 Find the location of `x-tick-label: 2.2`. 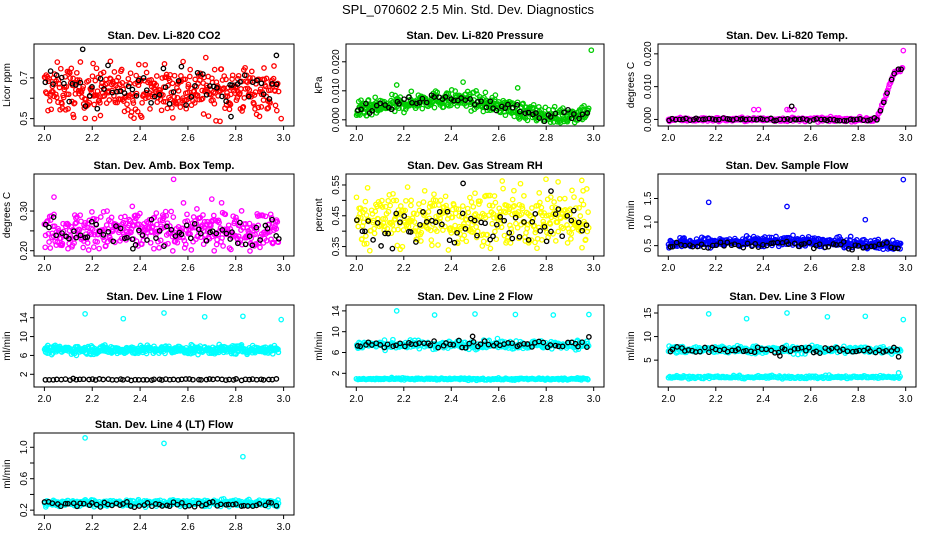

x-tick-label: 2.2 is located at coordinates (92, 138).